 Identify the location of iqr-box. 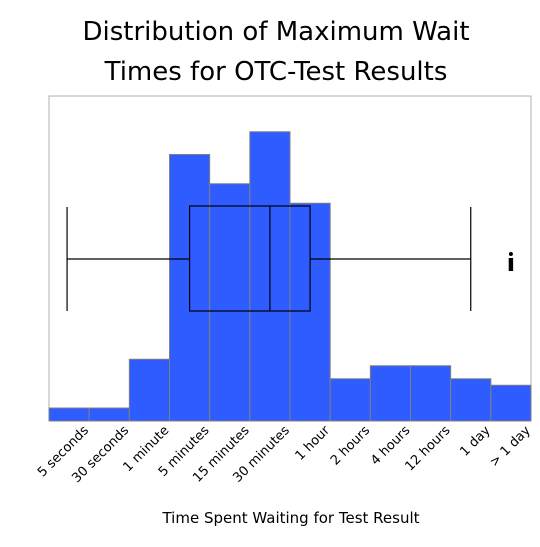
(249, 258).